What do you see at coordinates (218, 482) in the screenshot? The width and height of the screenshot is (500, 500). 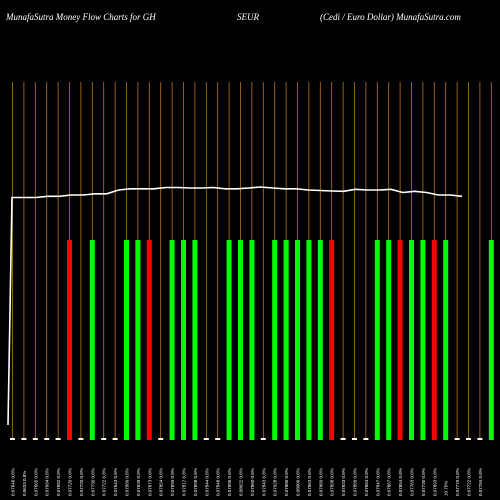 I see `x-tick-label: 0.07848 0.8%` at bounding box center [218, 482].